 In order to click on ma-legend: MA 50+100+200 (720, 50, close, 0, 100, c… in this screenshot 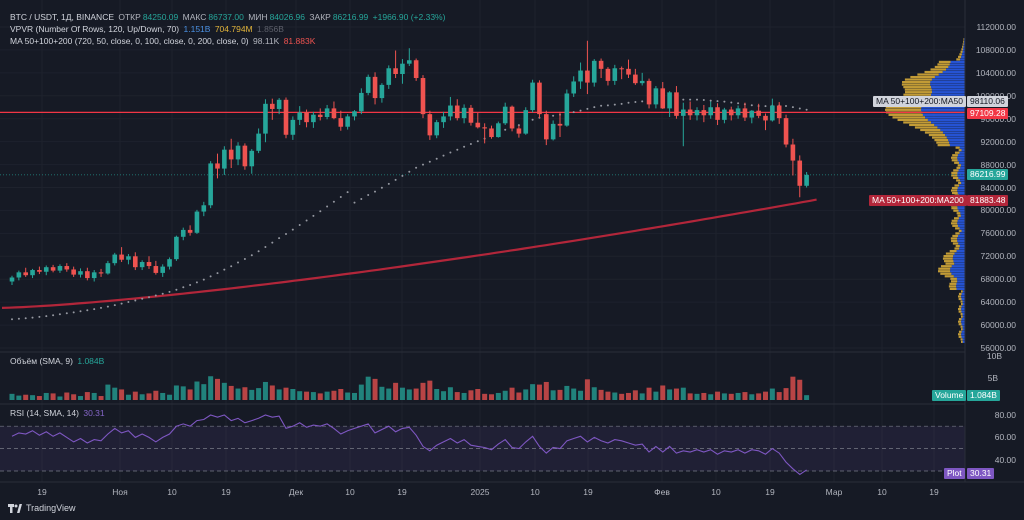, I will do `click(163, 41)`.